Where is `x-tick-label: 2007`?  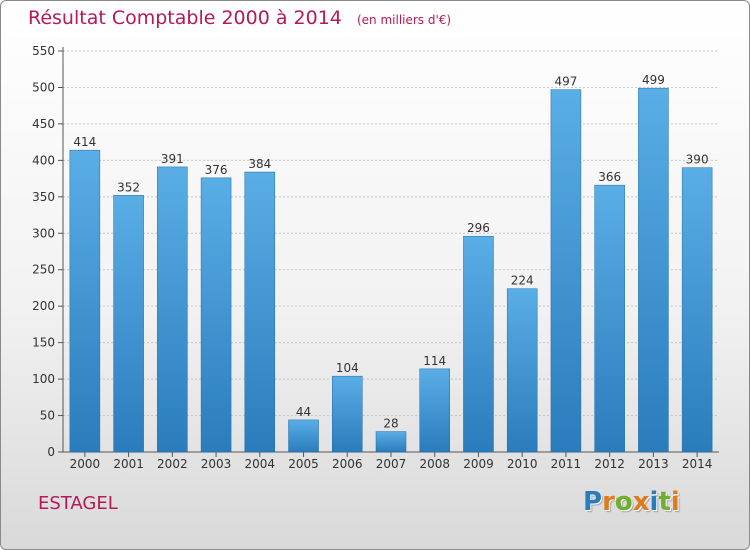 x-tick-label: 2007 is located at coordinates (391, 464).